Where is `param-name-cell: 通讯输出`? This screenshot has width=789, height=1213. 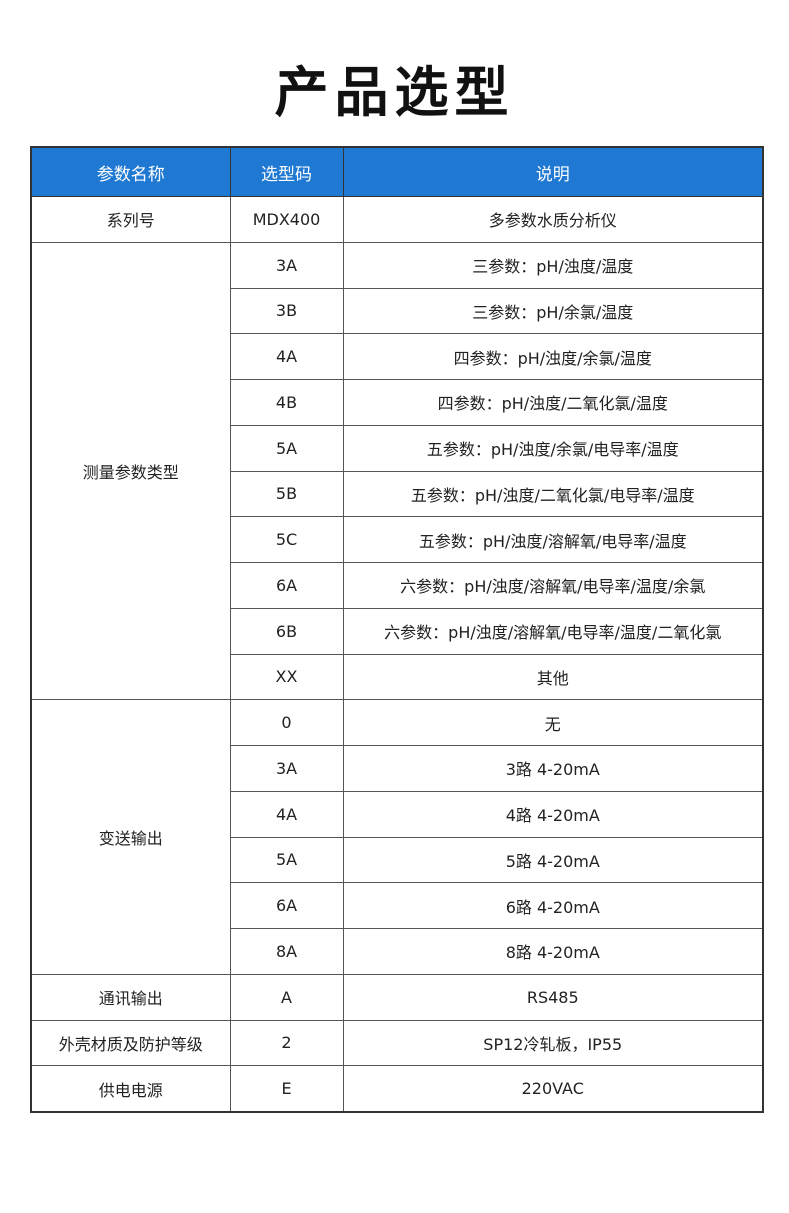
param-name-cell: 通讯输出 is located at coordinates (130, 997).